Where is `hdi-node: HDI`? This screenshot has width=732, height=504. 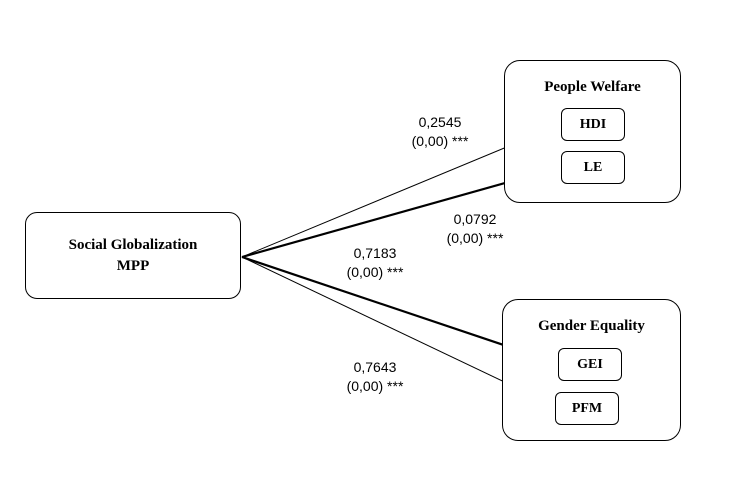
hdi-node: HDI is located at coordinates (593, 124).